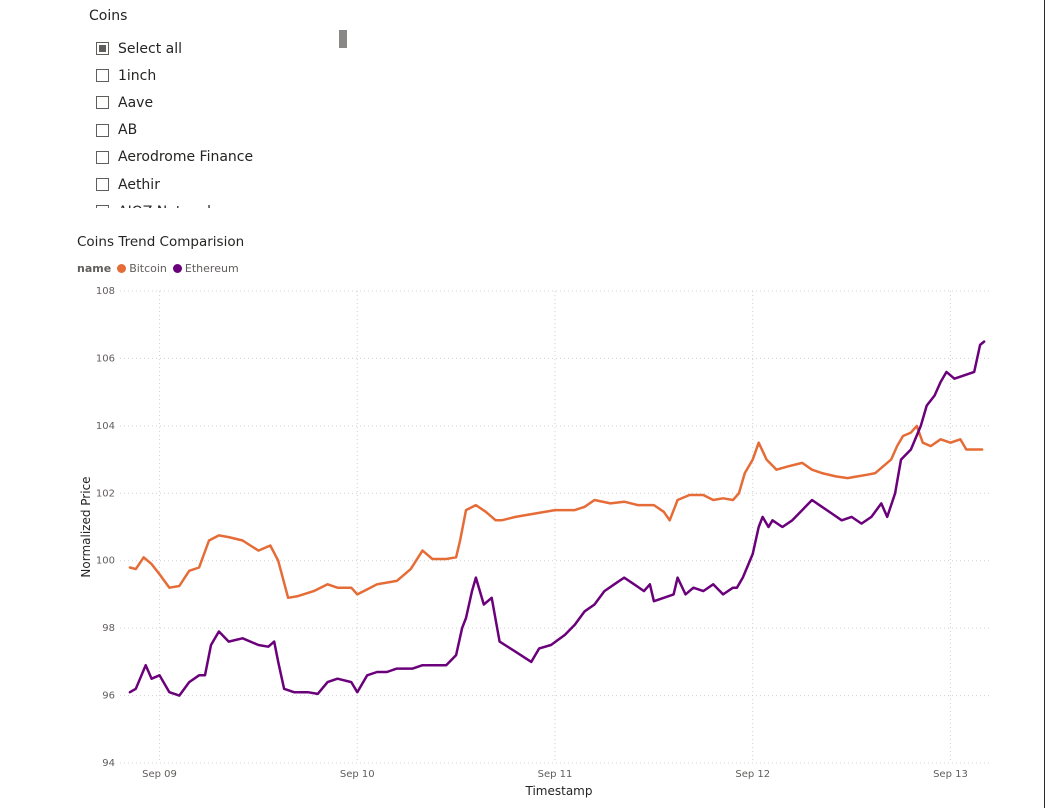 The image size is (1055, 808). I want to click on slicer-item: Select all, so click(226, 48).